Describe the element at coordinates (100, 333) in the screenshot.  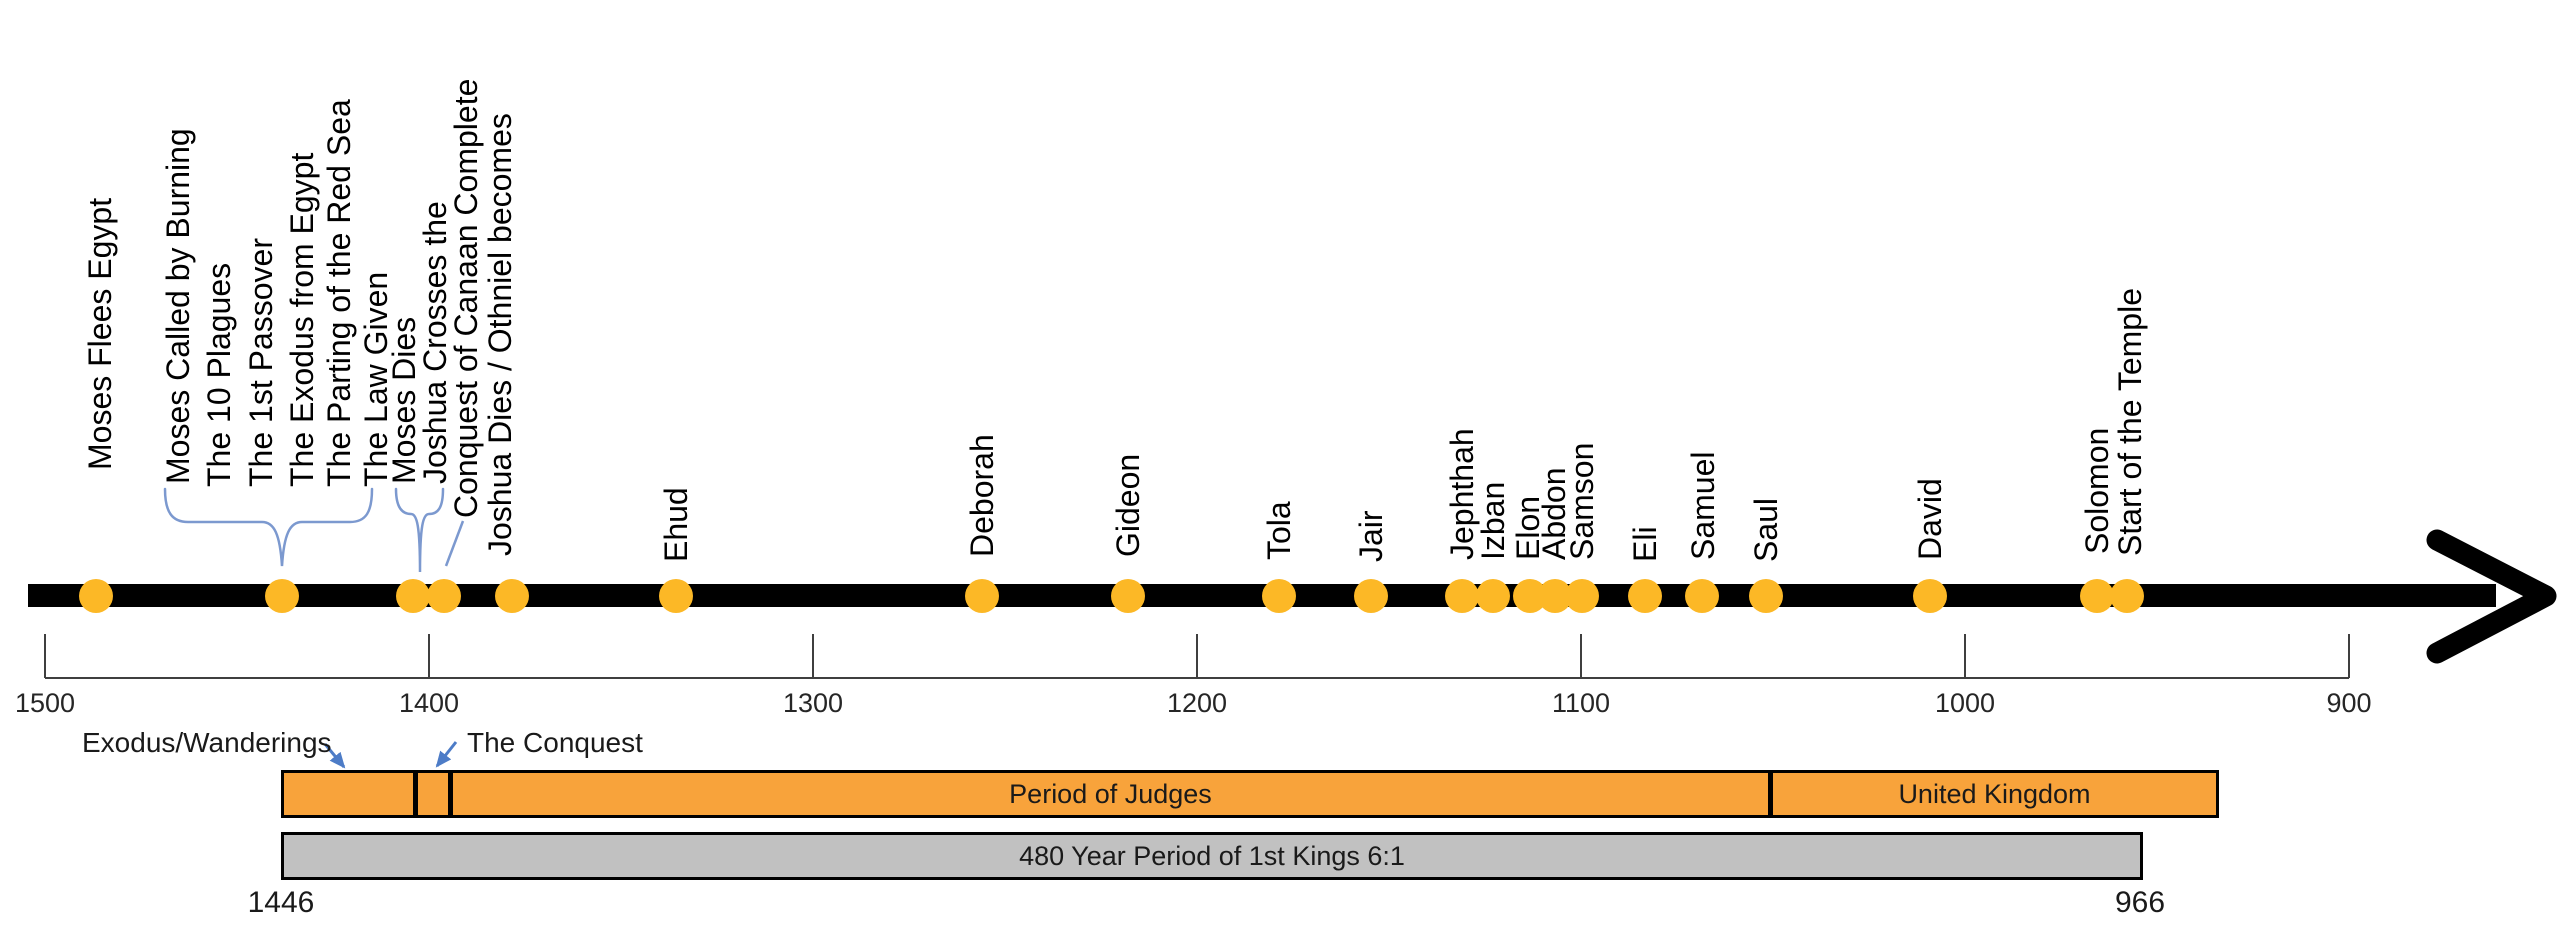
I see `event-label: Moses Flees Egypt` at that location.